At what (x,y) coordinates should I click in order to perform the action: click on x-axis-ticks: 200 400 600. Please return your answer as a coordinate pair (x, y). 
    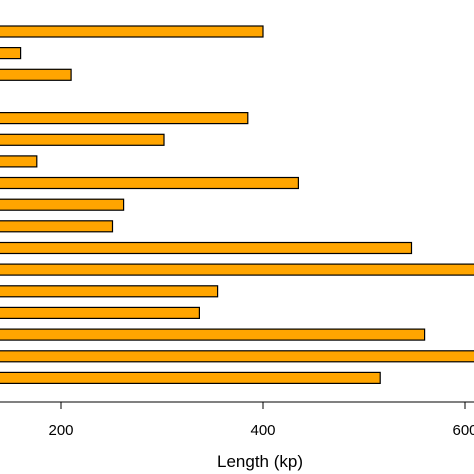
    Looking at the image, I should click on (261, 420).